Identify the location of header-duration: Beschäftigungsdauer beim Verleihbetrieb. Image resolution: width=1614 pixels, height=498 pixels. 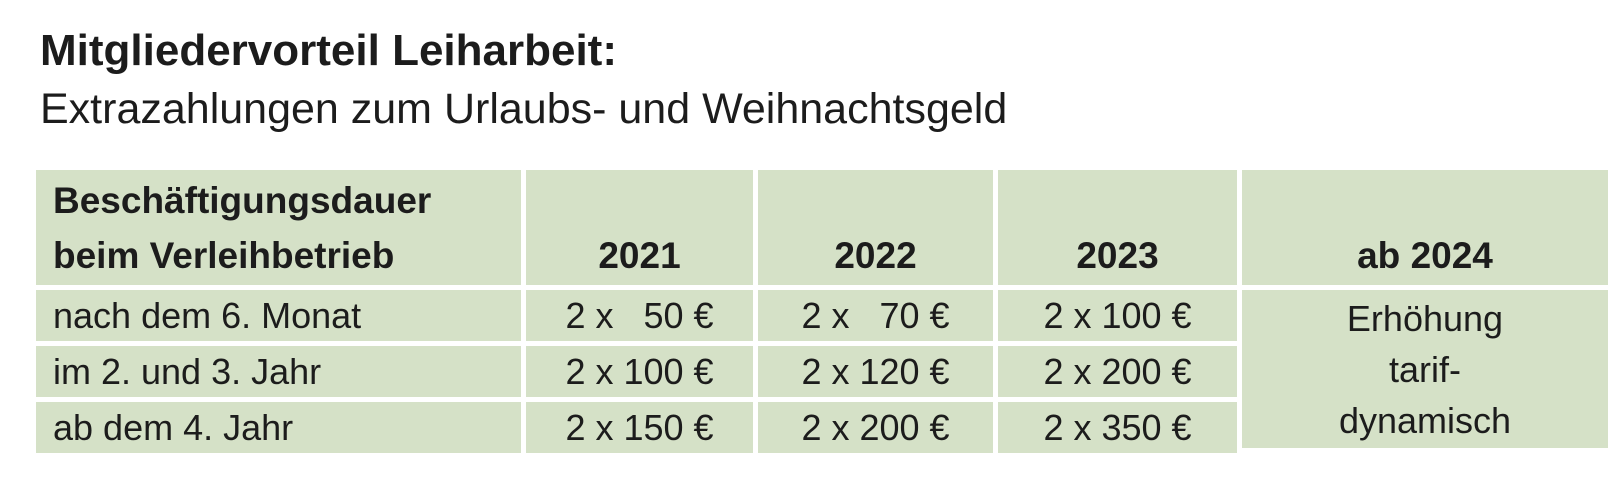
(281, 230).